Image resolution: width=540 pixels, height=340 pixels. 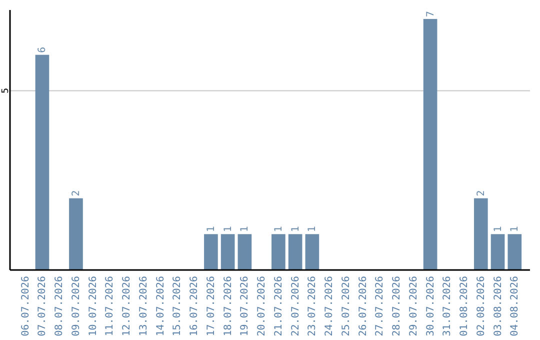 I want to click on x-tick-label: 10.07.2026, so click(x=93, y=306).